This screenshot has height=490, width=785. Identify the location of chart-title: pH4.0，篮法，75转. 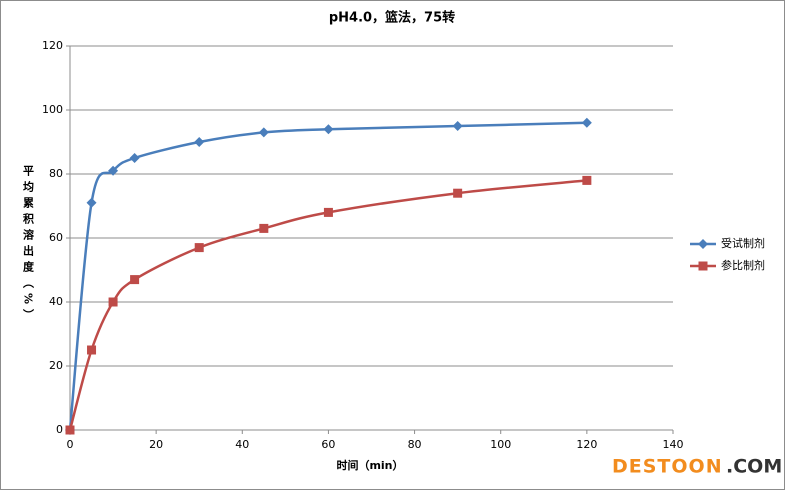
(392, 18).